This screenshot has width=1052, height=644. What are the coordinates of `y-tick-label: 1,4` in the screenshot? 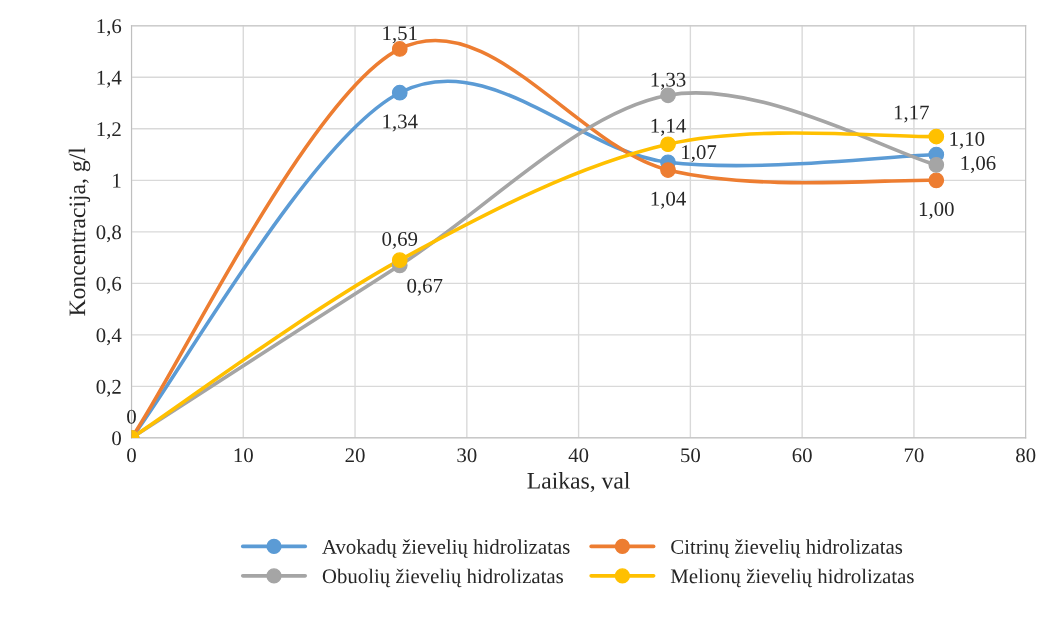 It's located at (109, 79).